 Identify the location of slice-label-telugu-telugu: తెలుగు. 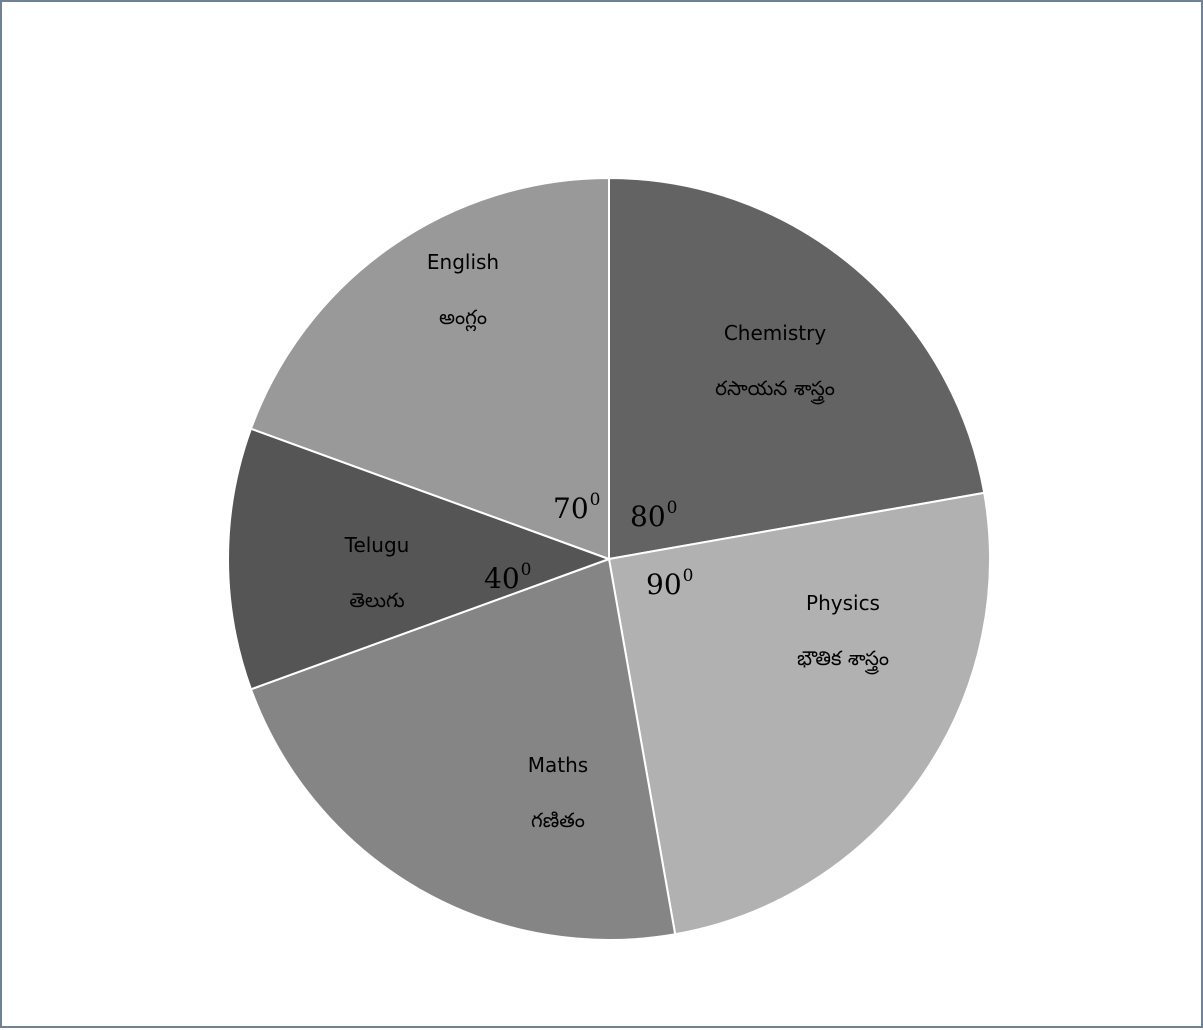
(376, 600).